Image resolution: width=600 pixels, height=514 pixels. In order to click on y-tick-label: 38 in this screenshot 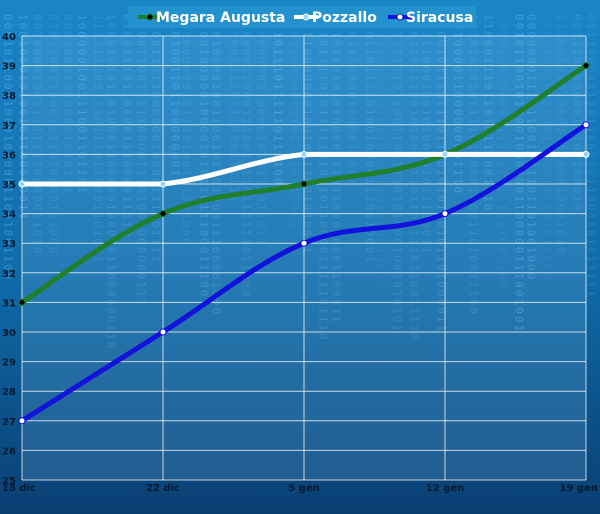, I will do `click(9, 96)`.